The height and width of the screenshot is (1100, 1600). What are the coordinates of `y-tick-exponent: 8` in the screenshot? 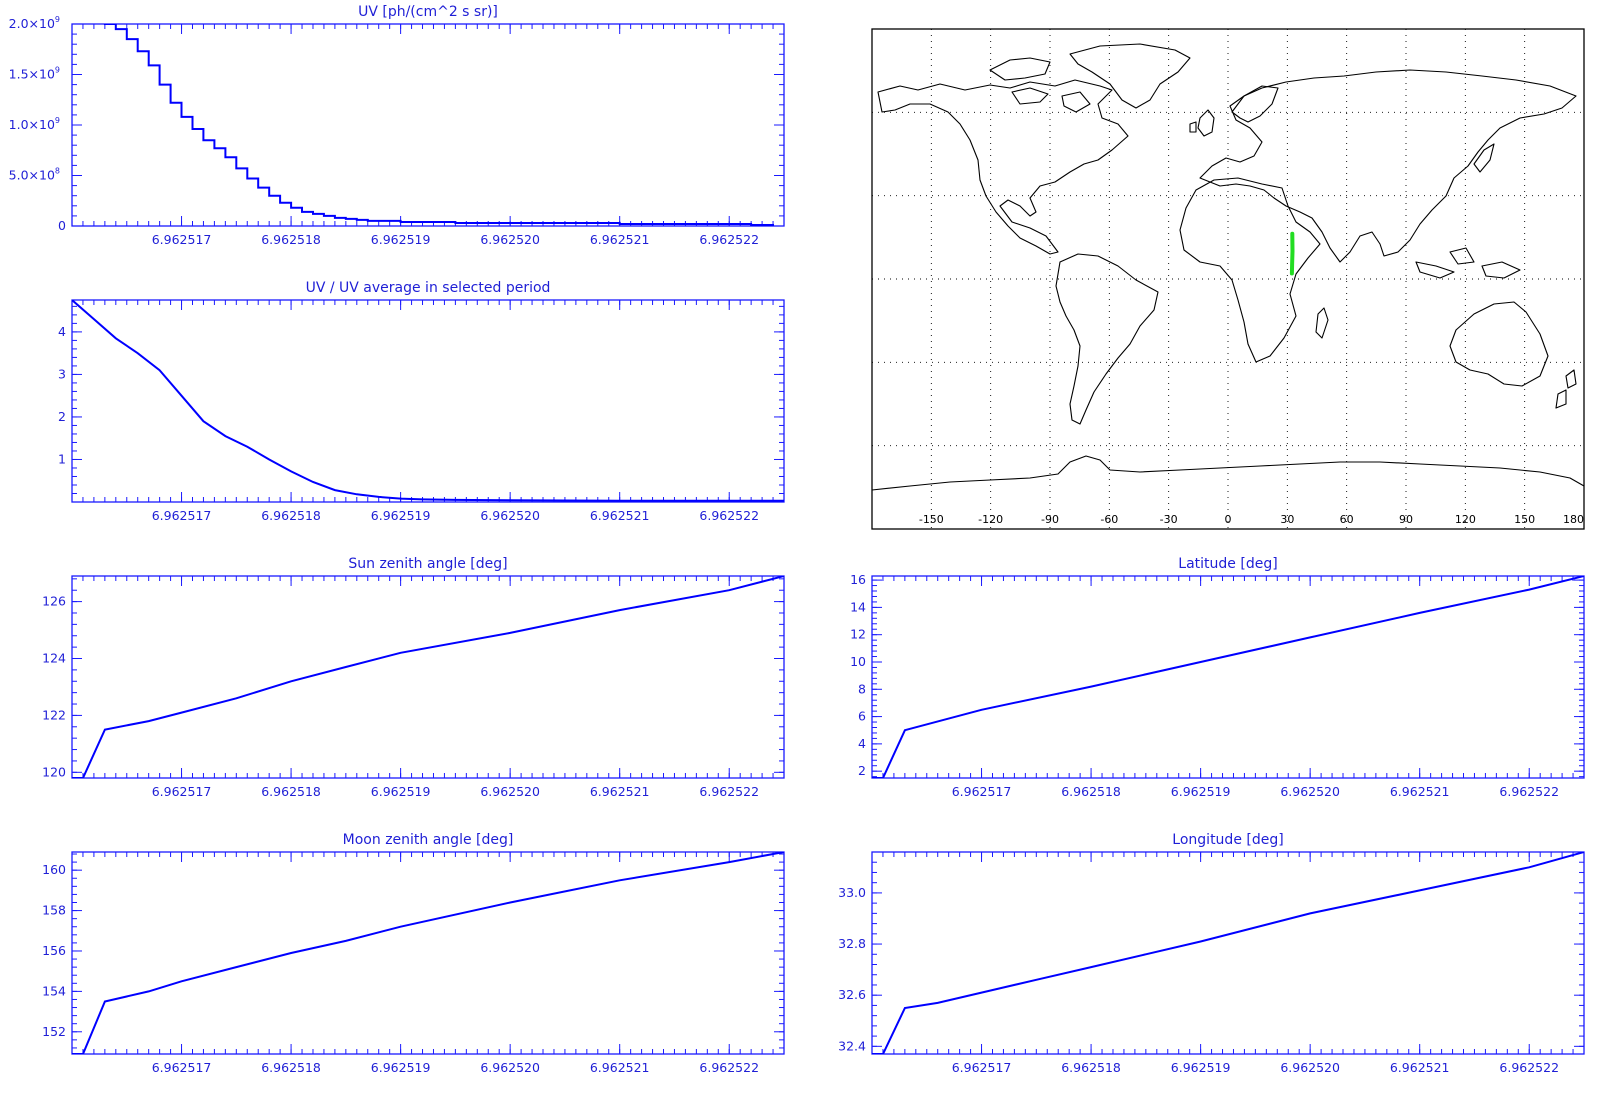 It's located at (57, 171).